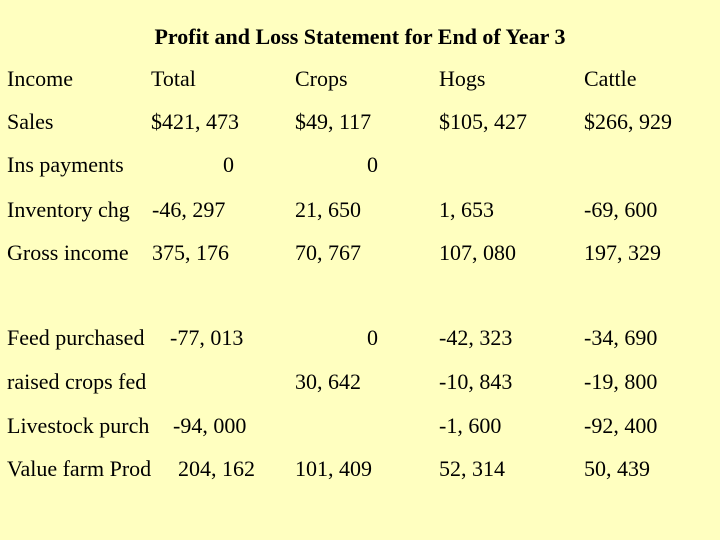  I want to click on feed-purchased-total: -77, 013, so click(207, 337).